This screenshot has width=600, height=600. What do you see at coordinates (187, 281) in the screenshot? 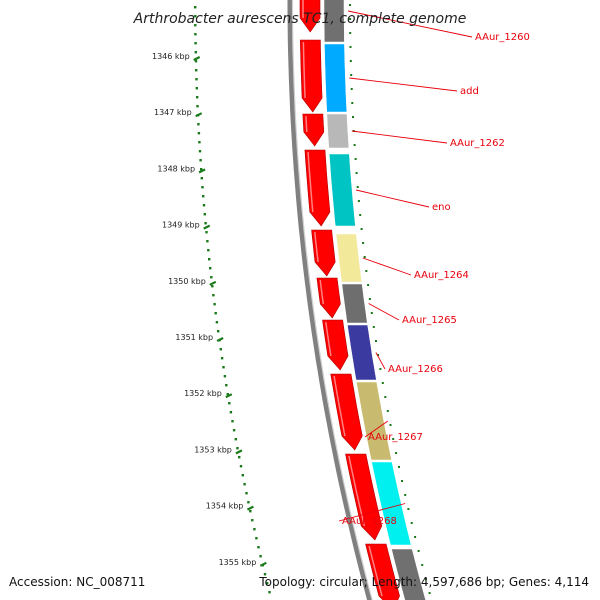
I see `tick-label: 1350 kbp` at bounding box center [187, 281].